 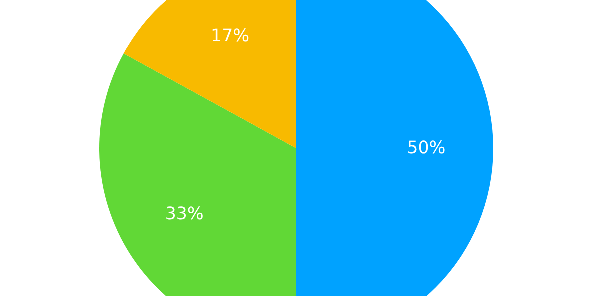 I want to click on data-label: 33%, so click(x=184, y=214).